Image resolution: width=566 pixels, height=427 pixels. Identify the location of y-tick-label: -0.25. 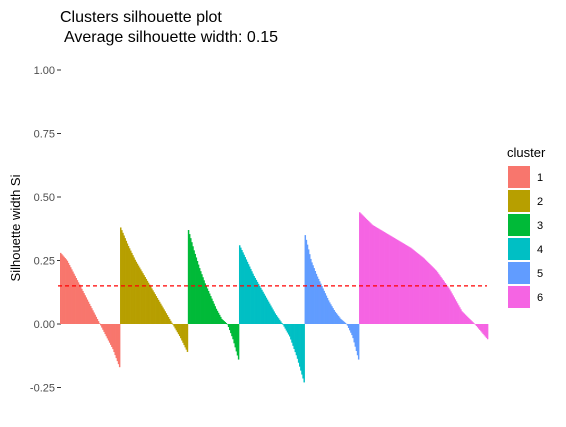
(42, 389).